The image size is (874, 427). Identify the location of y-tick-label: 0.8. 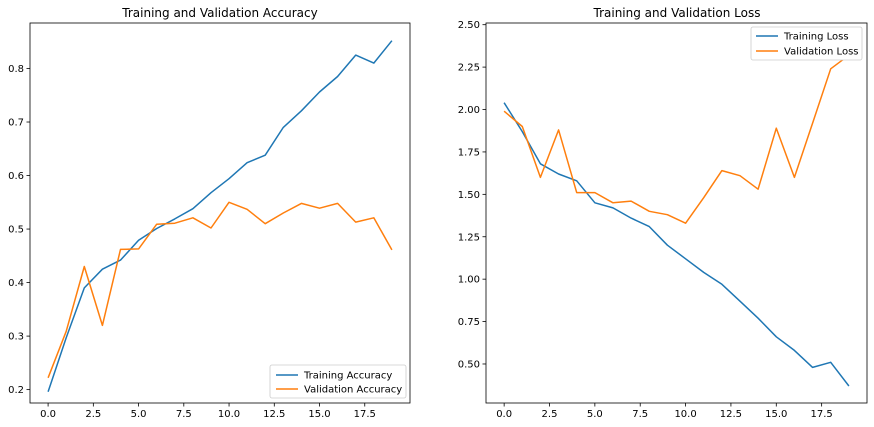
(16, 69).